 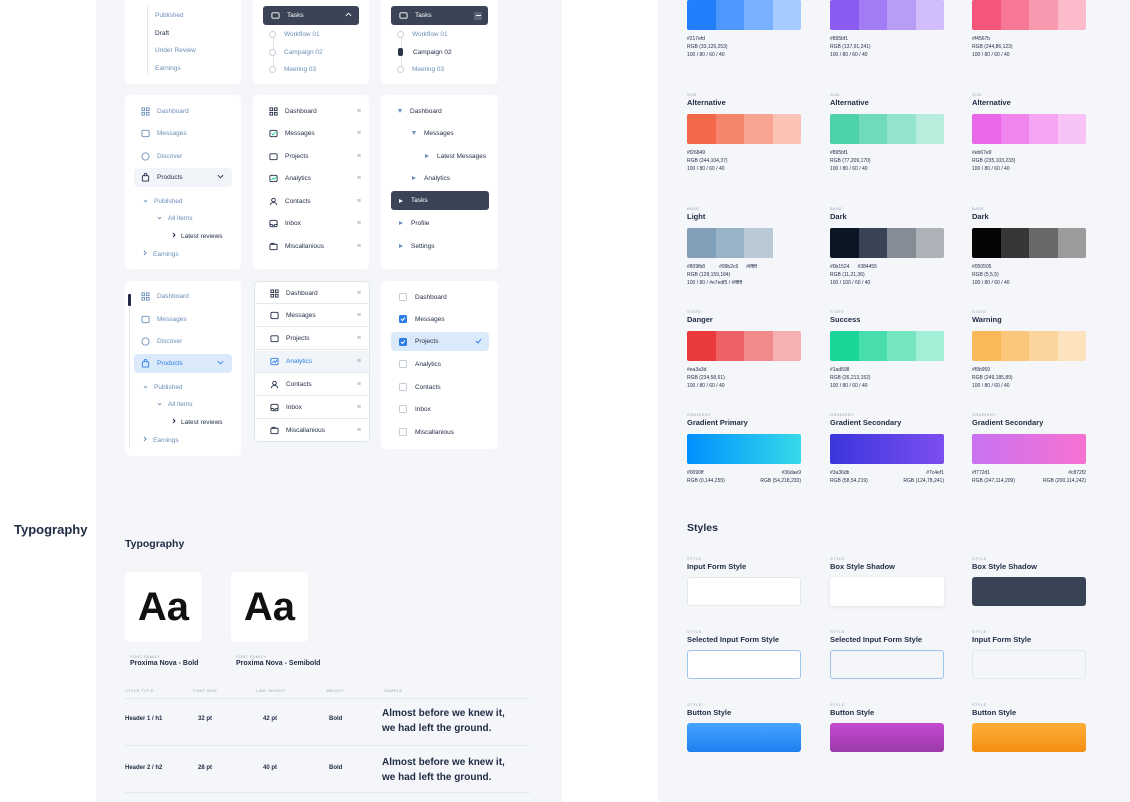 What do you see at coordinates (440, 341) in the screenshot?
I see `checkbox-projects: Projects` at bounding box center [440, 341].